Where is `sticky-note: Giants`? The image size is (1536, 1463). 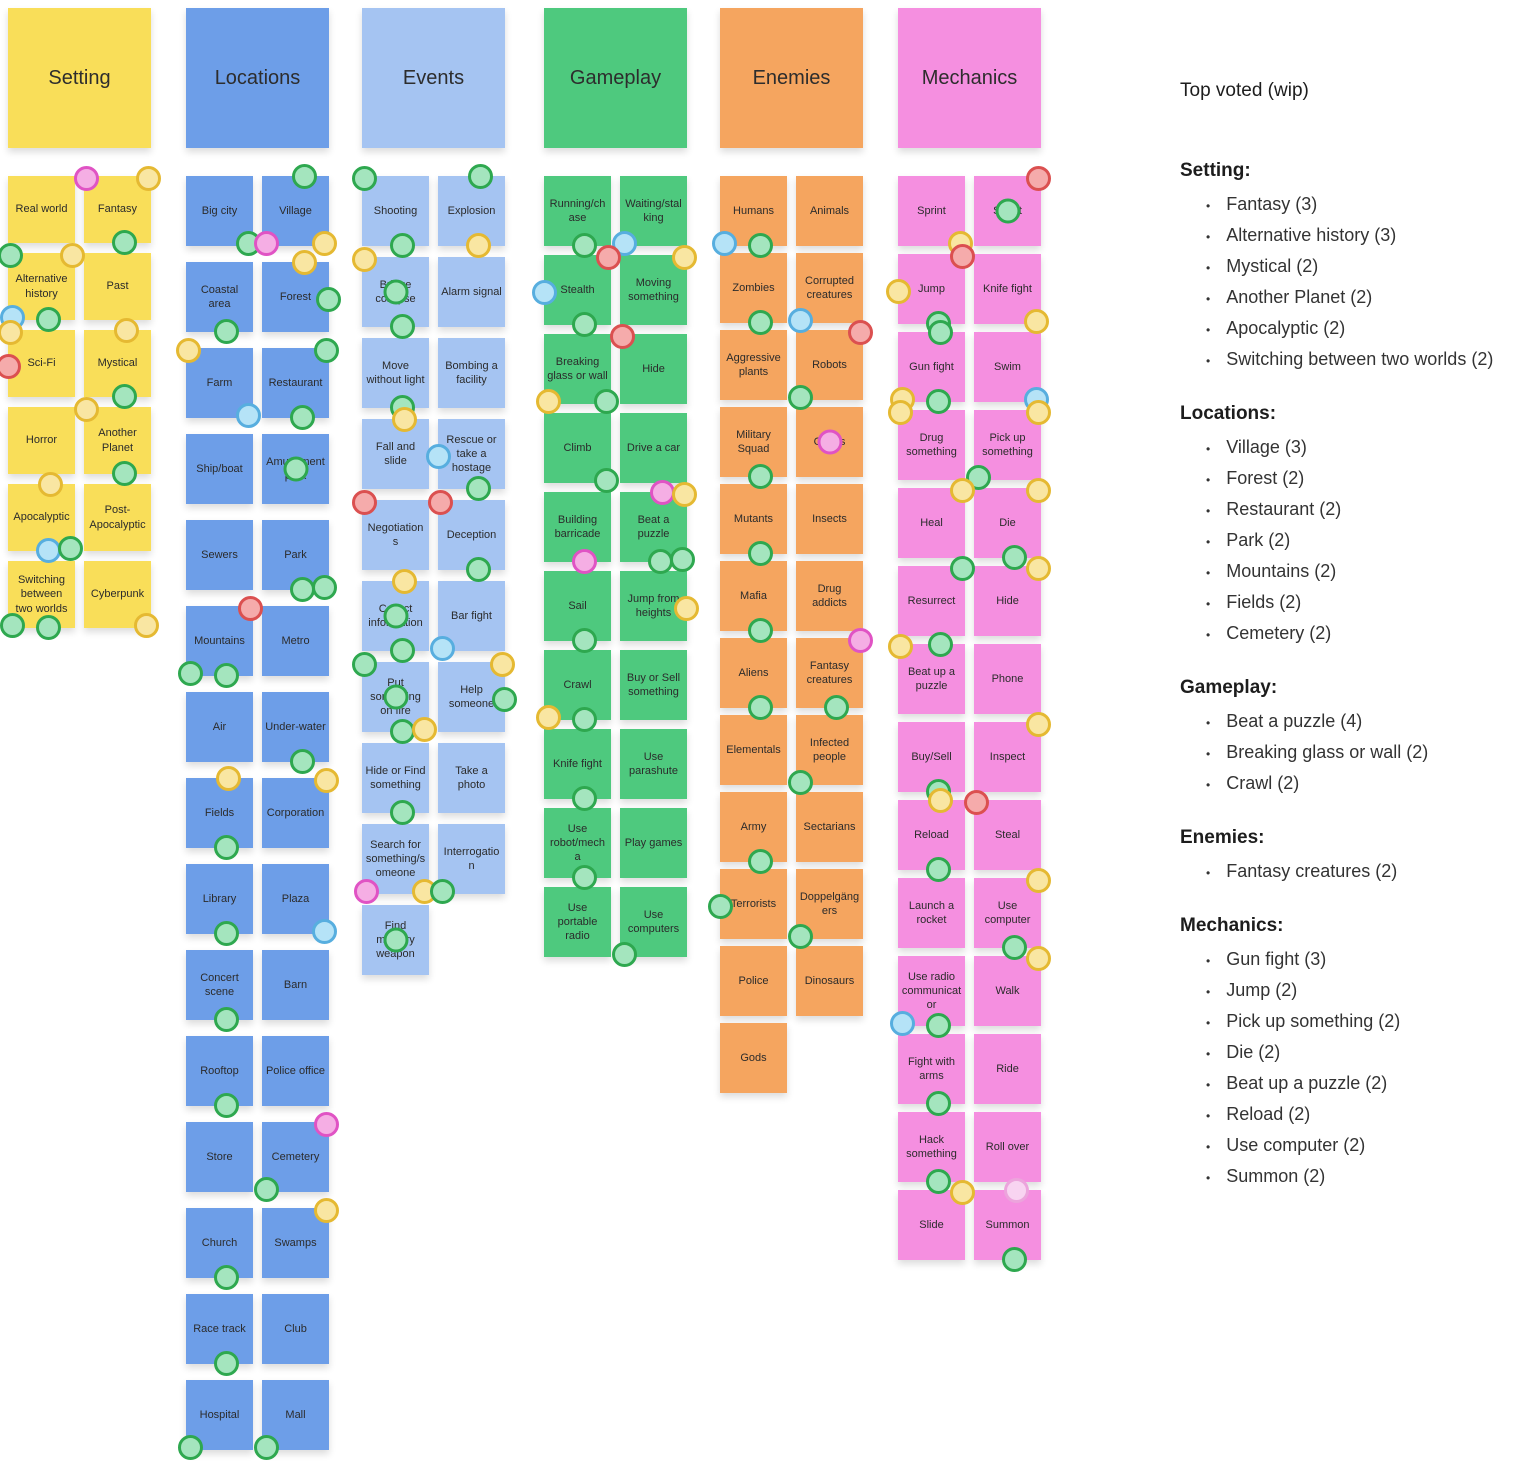 sticky-note: Giants is located at coordinates (829, 442).